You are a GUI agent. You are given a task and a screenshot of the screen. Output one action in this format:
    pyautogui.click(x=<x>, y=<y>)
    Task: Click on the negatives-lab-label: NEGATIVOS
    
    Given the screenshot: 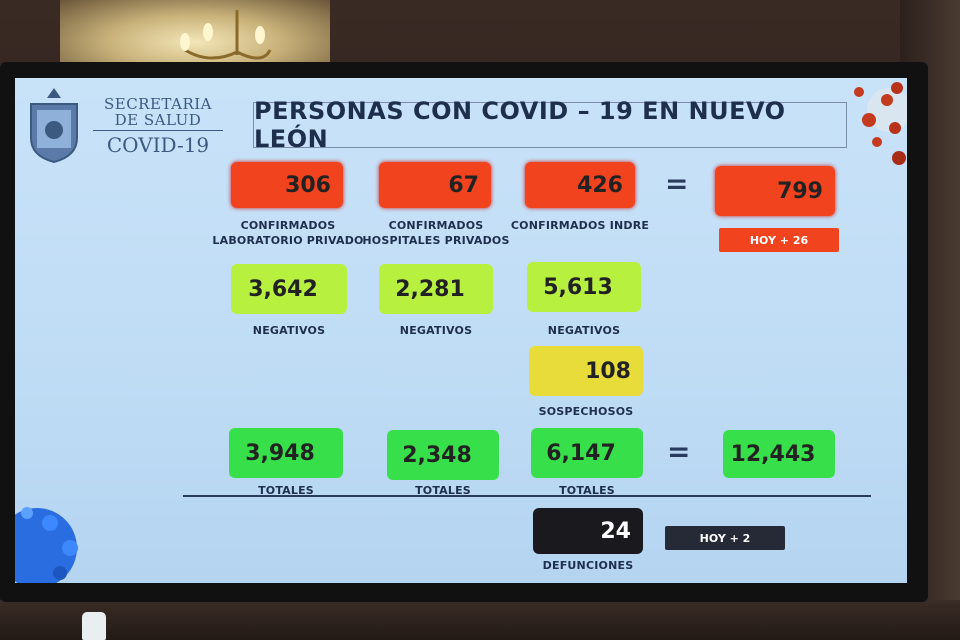 What is the action you would take?
    pyautogui.click(x=289, y=330)
    